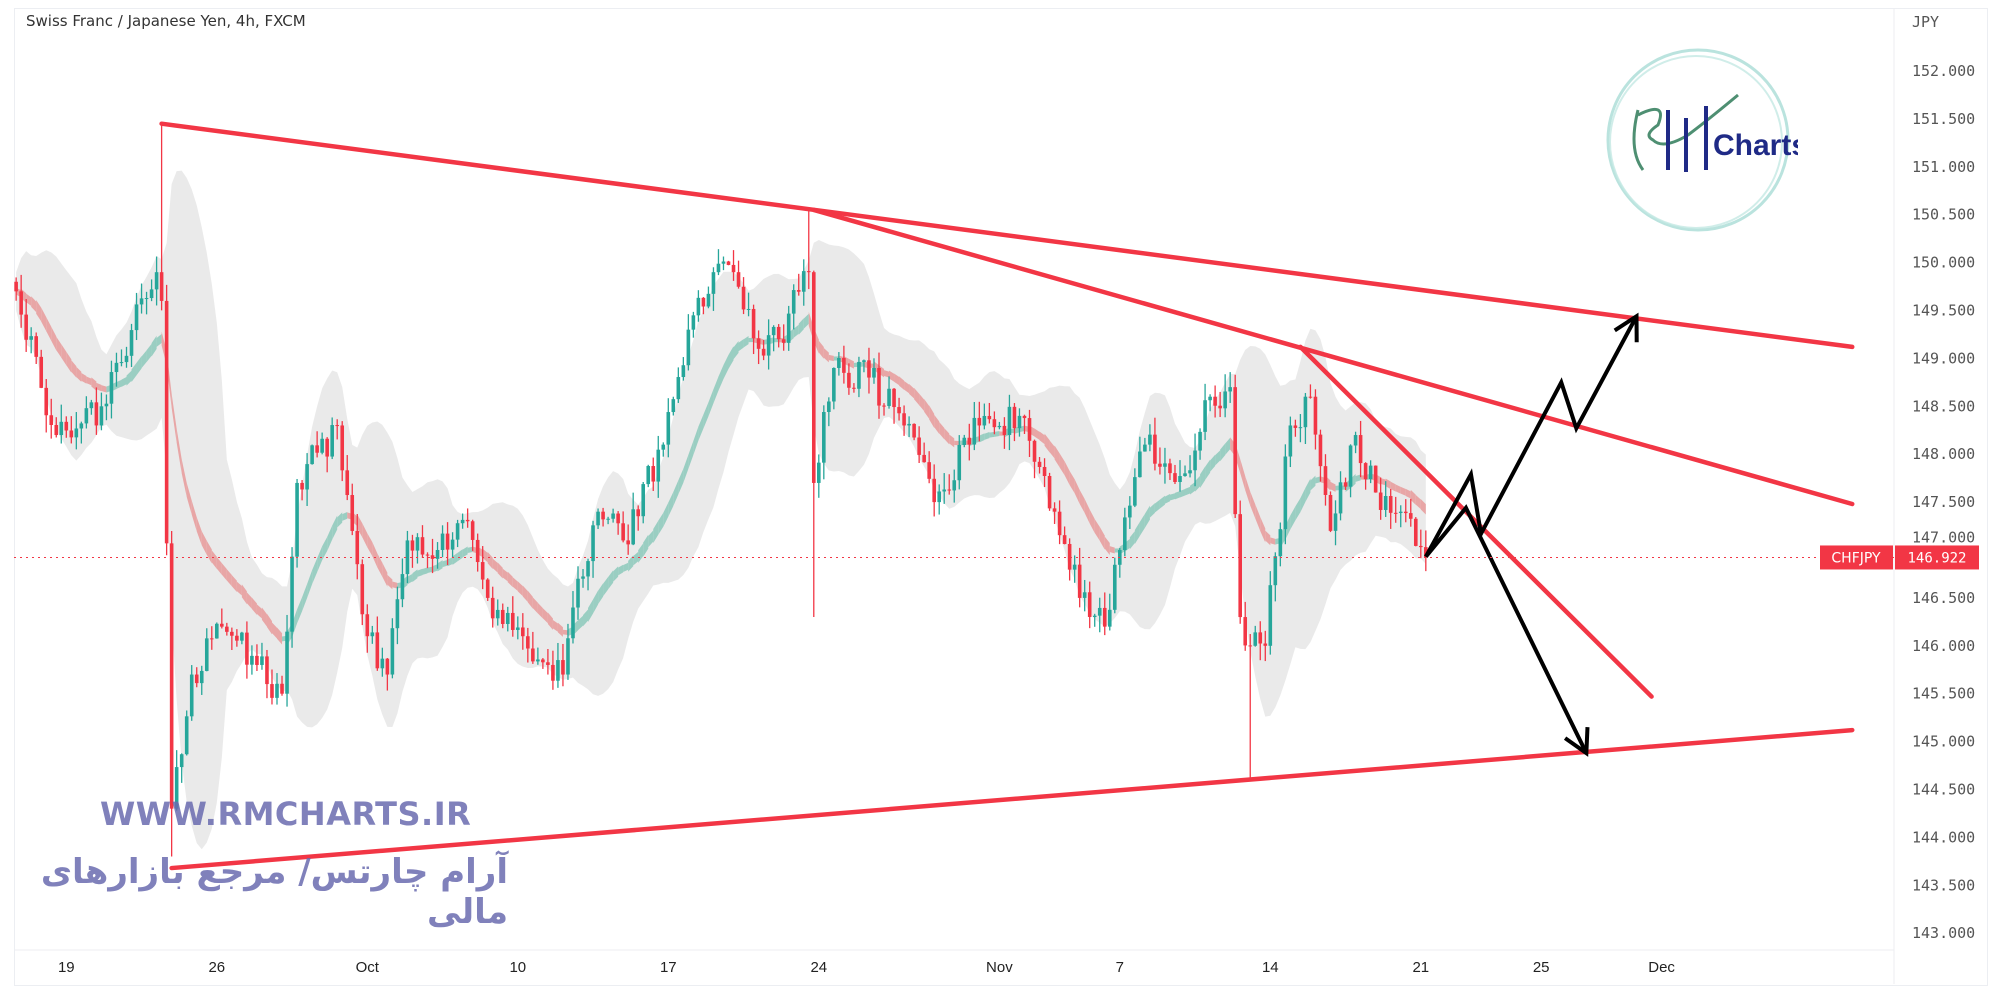  What do you see at coordinates (954, 962) in the screenshot?
I see `time-axis: 19 26 Oct 10 17 24 Nov 7 14 21 25 Dec` at bounding box center [954, 962].